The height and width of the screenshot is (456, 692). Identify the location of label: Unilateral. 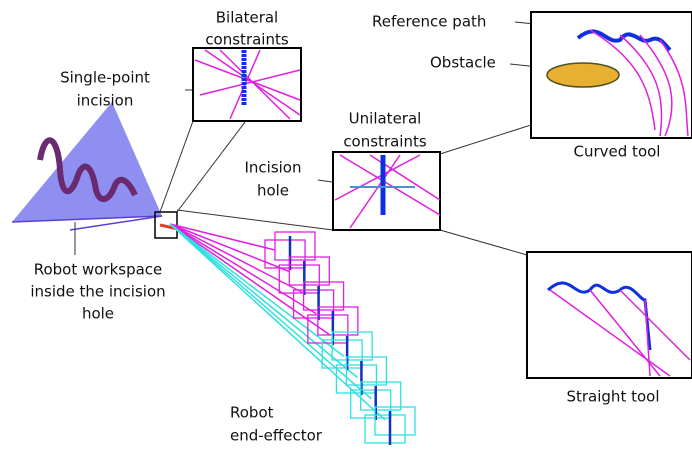
(385, 119).